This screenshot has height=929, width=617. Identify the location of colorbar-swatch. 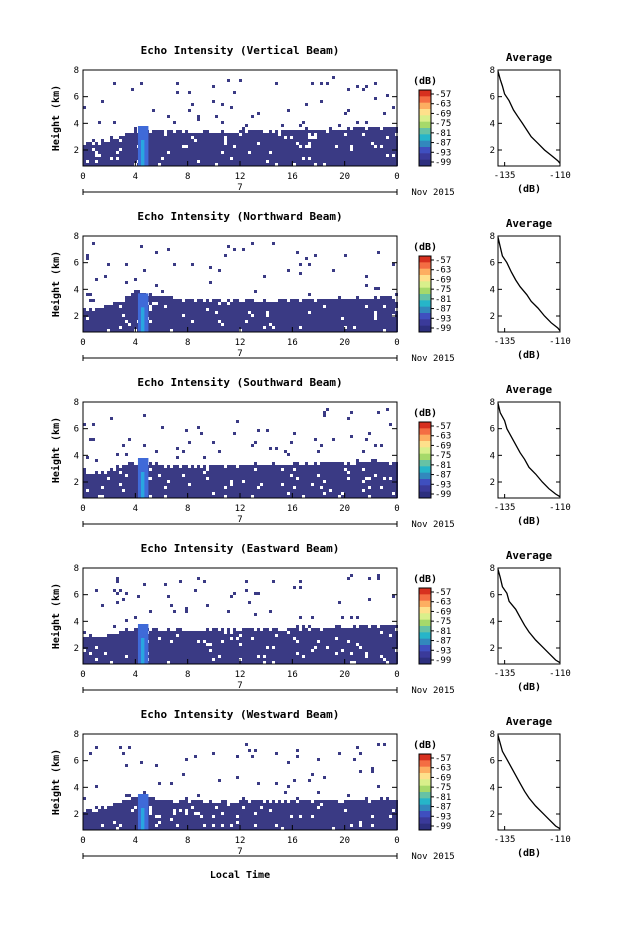
(425, 119).